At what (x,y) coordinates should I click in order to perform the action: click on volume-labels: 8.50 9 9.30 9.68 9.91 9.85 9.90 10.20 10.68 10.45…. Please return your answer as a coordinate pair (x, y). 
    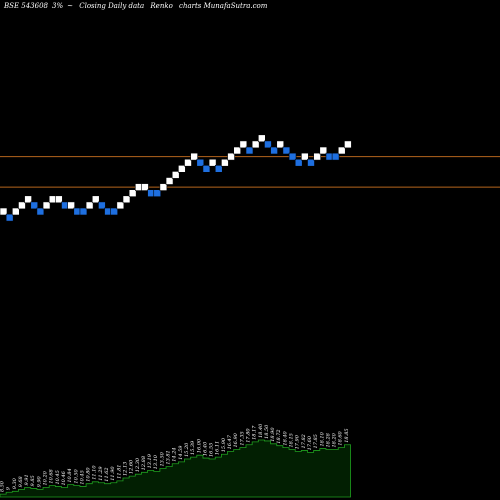
    Looking at the image, I should click on (175, 457).